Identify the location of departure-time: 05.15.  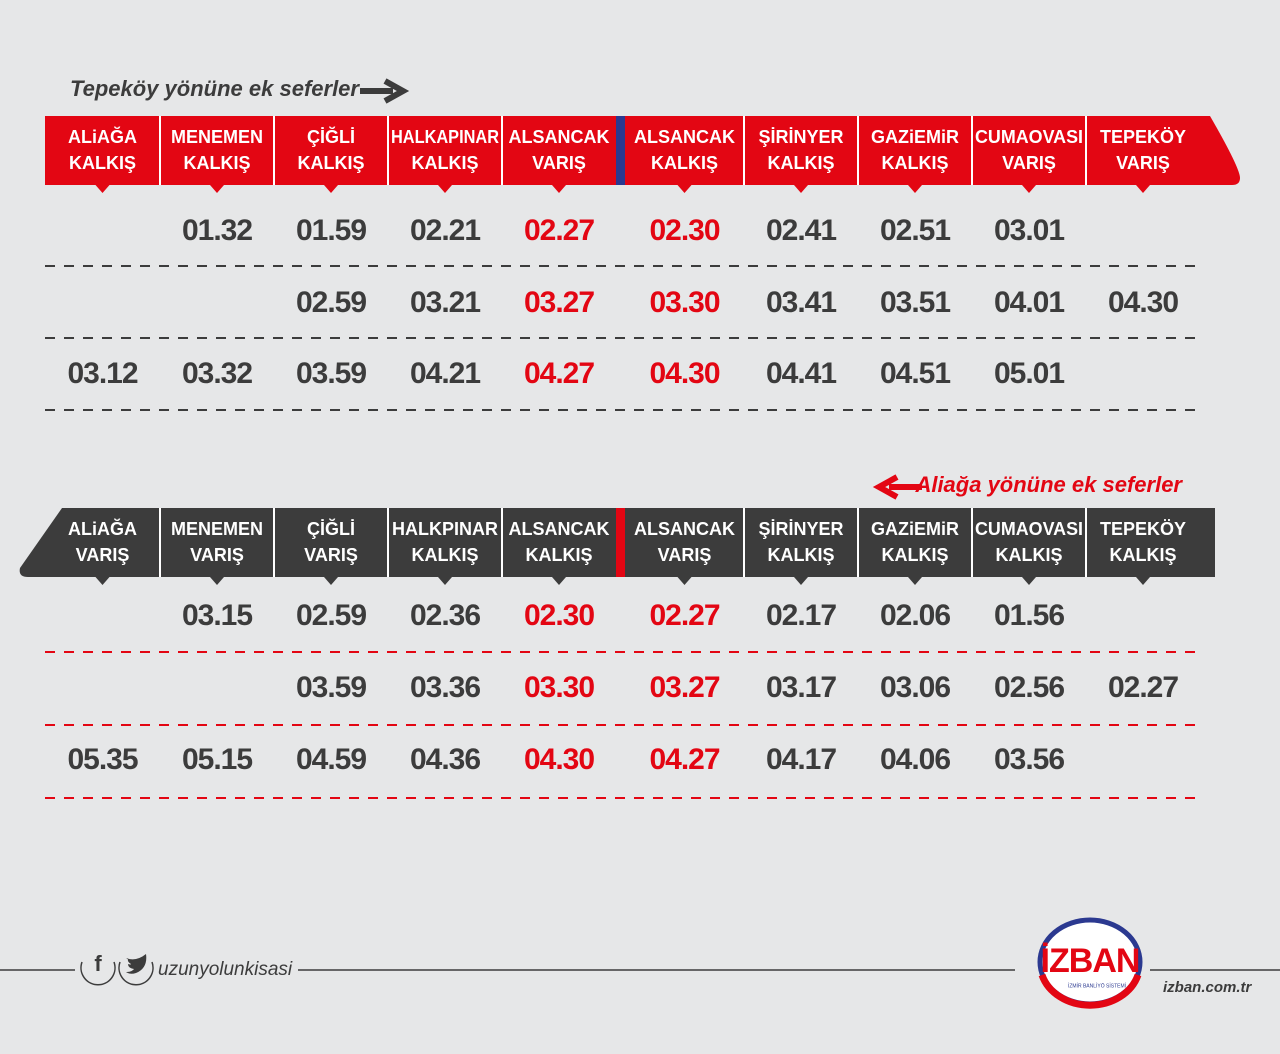
(217, 759).